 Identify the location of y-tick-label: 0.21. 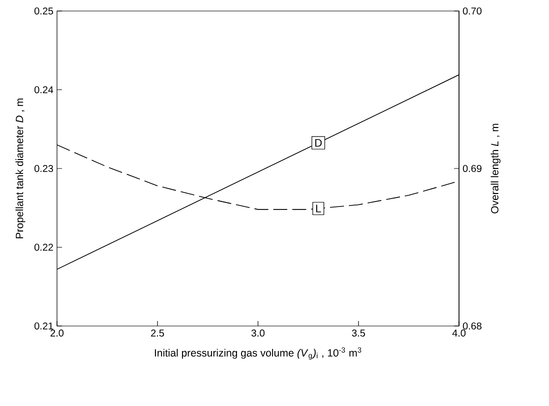
(43, 326).